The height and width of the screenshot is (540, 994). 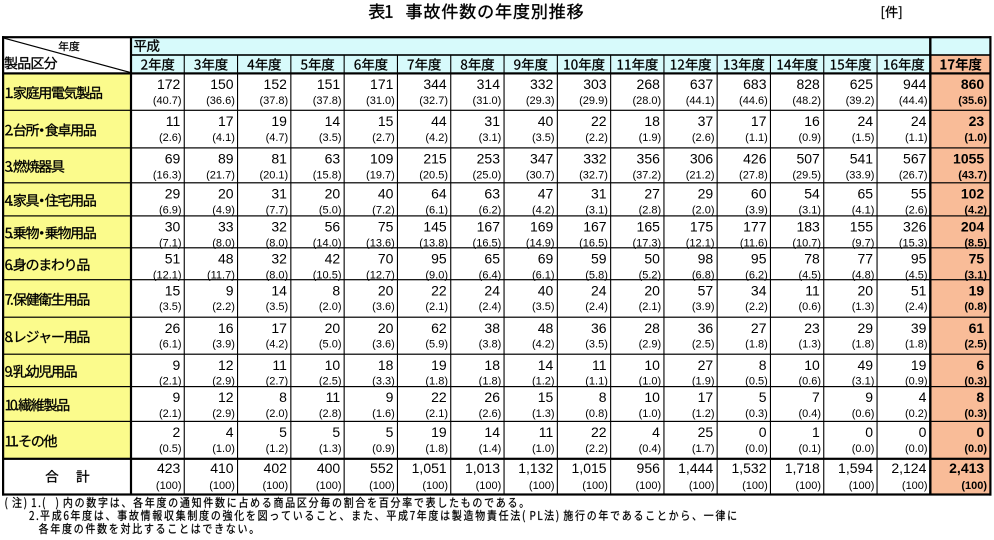 What do you see at coordinates (489, 159) in the screenshot?
I see `svg-text: 253` at bounding box center [489, 159].